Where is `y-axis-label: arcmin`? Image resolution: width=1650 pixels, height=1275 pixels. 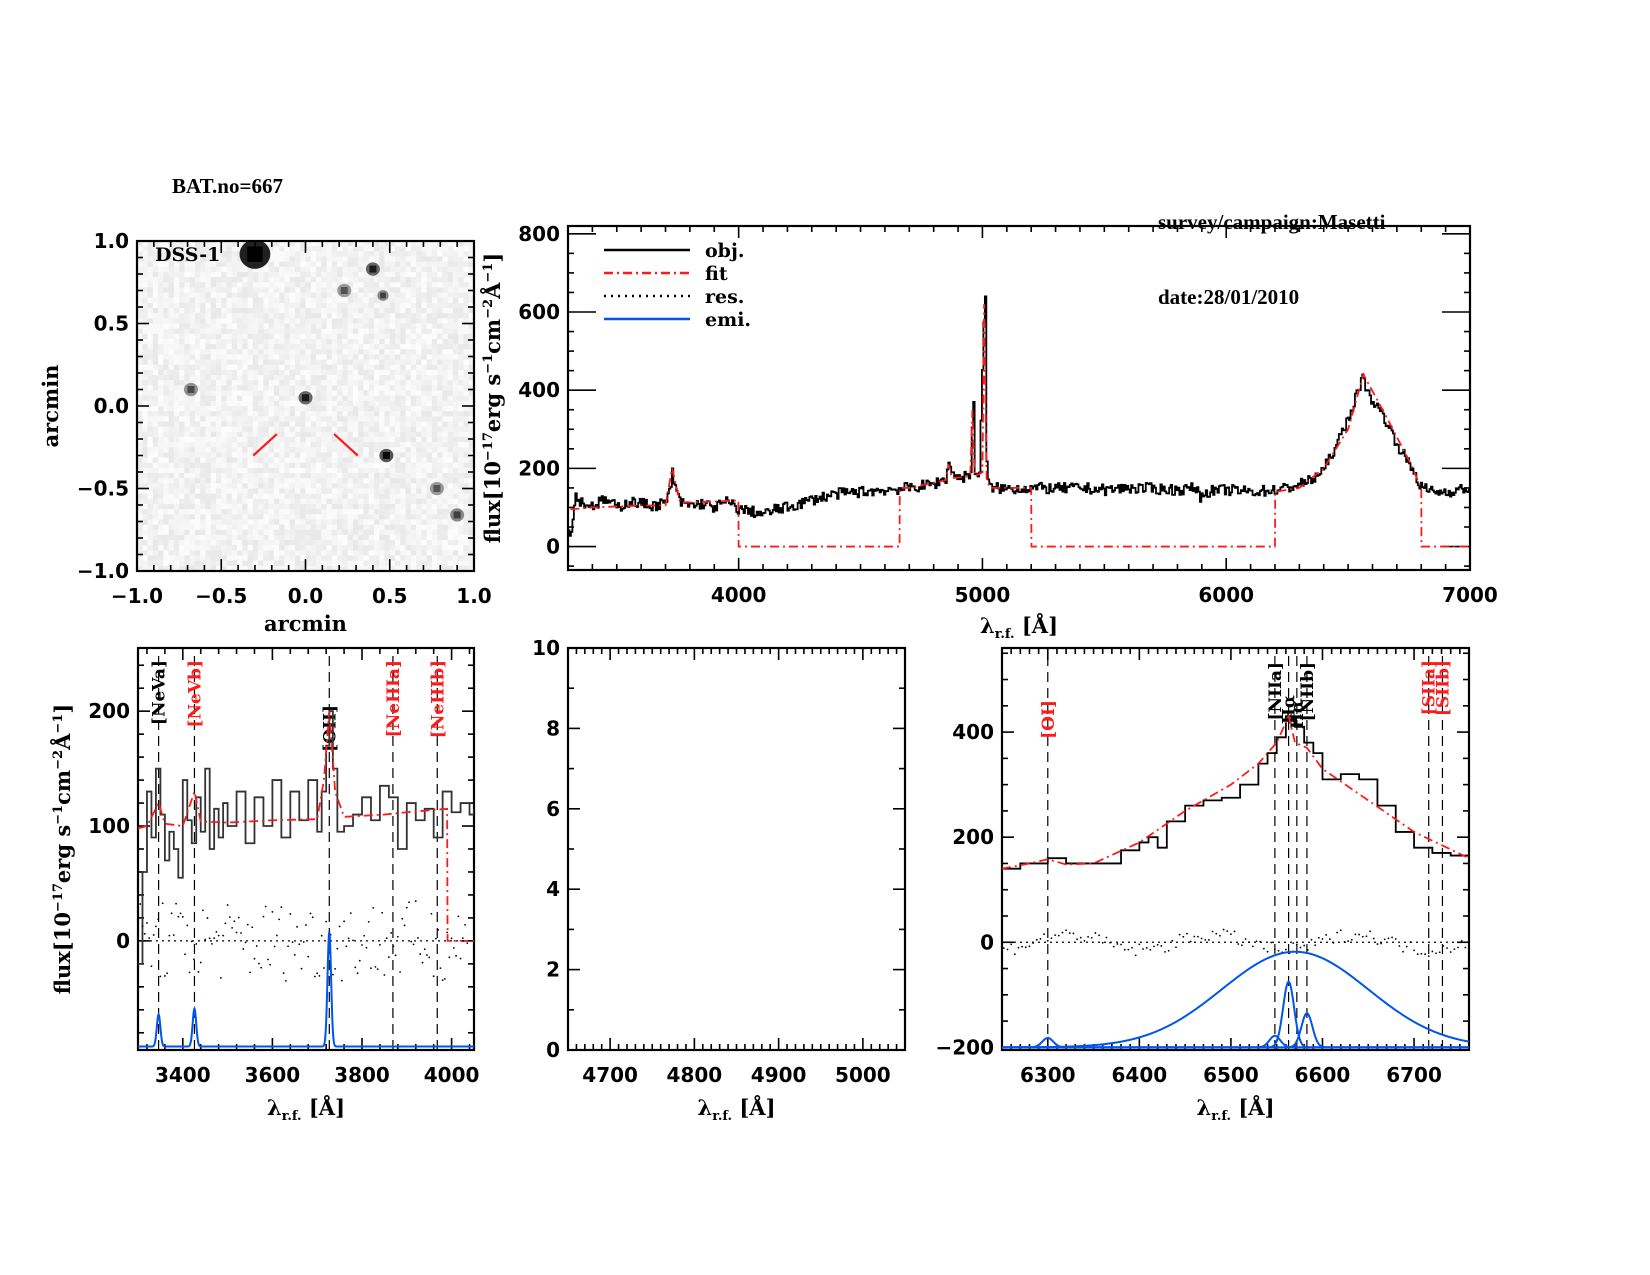 y-axis-label: arcmin is located at coordinates (50, 406).